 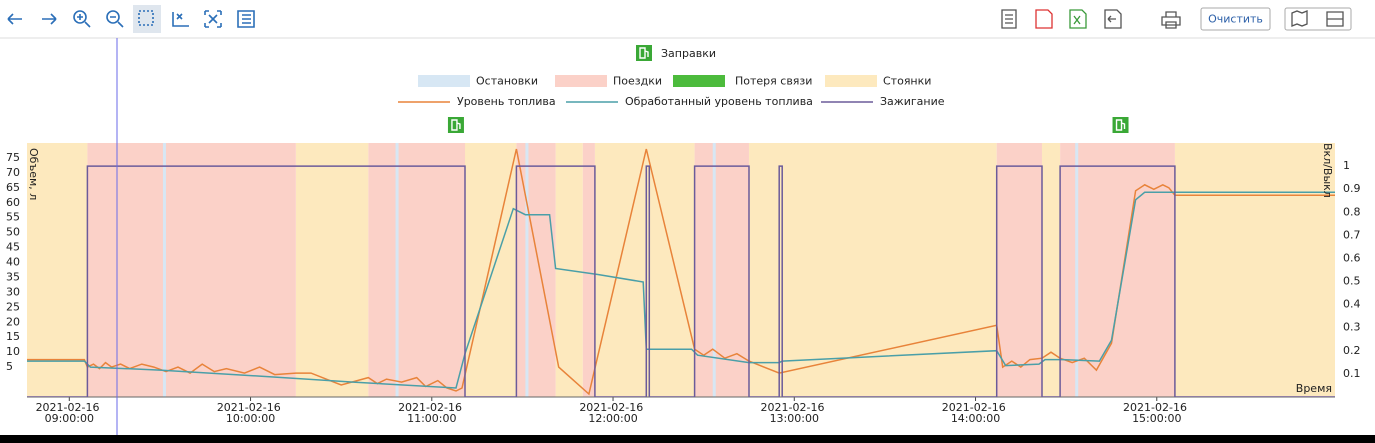 I want to click on import-button, so click(x=1113, y=19).